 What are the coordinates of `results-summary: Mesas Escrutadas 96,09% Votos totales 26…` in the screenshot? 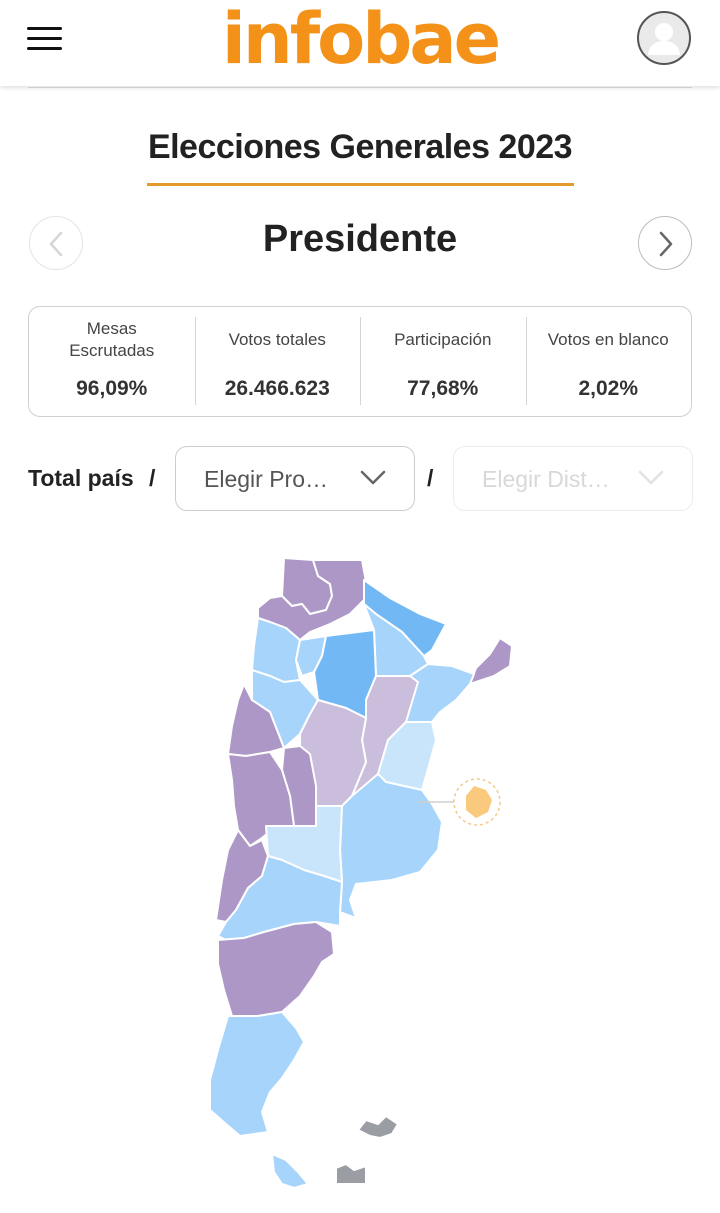 It's located at (360, 361).